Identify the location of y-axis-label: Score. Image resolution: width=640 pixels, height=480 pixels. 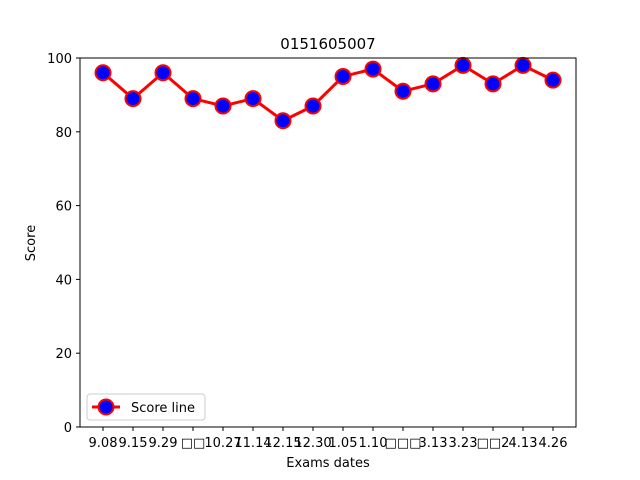
(31, 243).